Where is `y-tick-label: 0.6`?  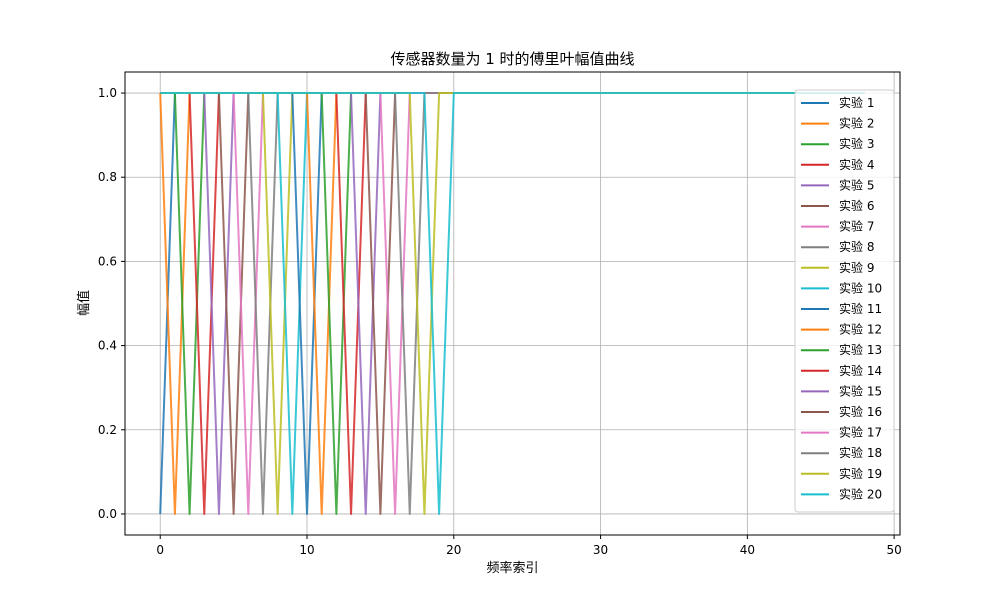
y-tick-label: 0.6 is located at coordinates (107, 261).